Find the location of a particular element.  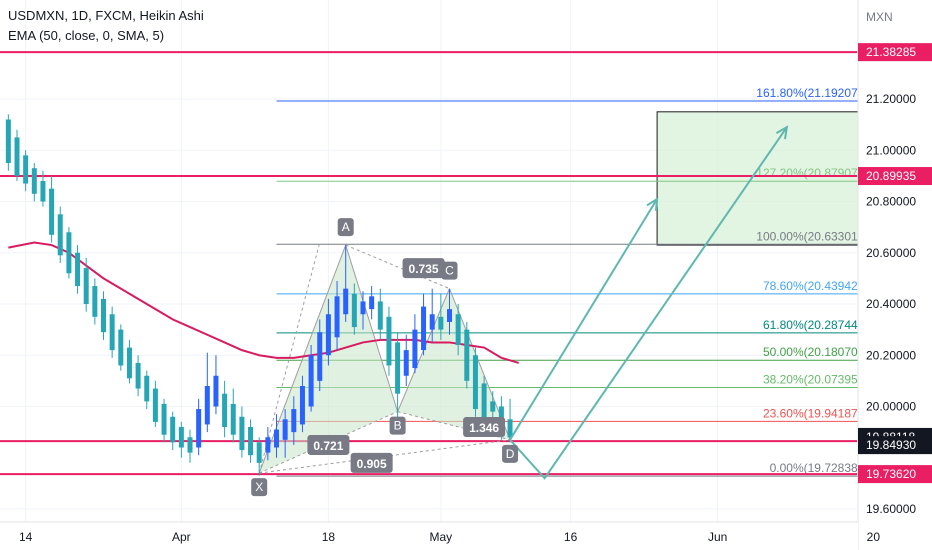

pattern-point-label: C is located at coordinates (449, 271).